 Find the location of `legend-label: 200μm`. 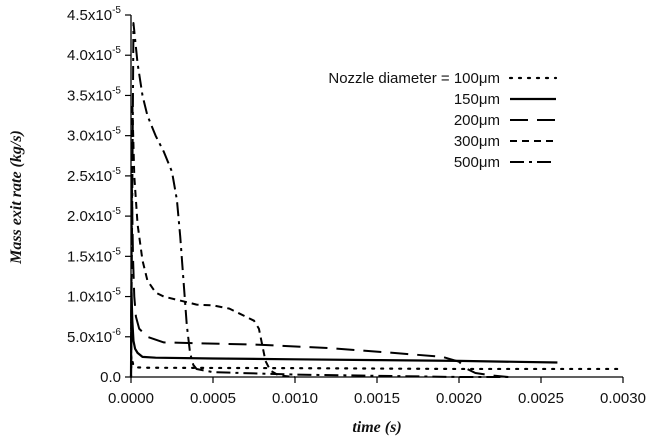

legend-label: 200μm is located at coordinates (477, 120).